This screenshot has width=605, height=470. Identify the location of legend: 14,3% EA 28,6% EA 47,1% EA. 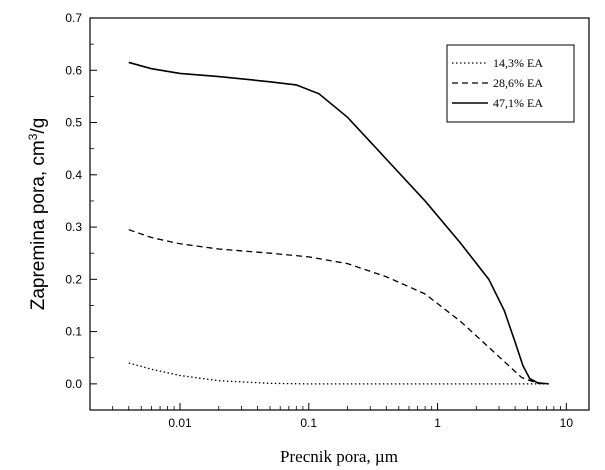
(510, 83).